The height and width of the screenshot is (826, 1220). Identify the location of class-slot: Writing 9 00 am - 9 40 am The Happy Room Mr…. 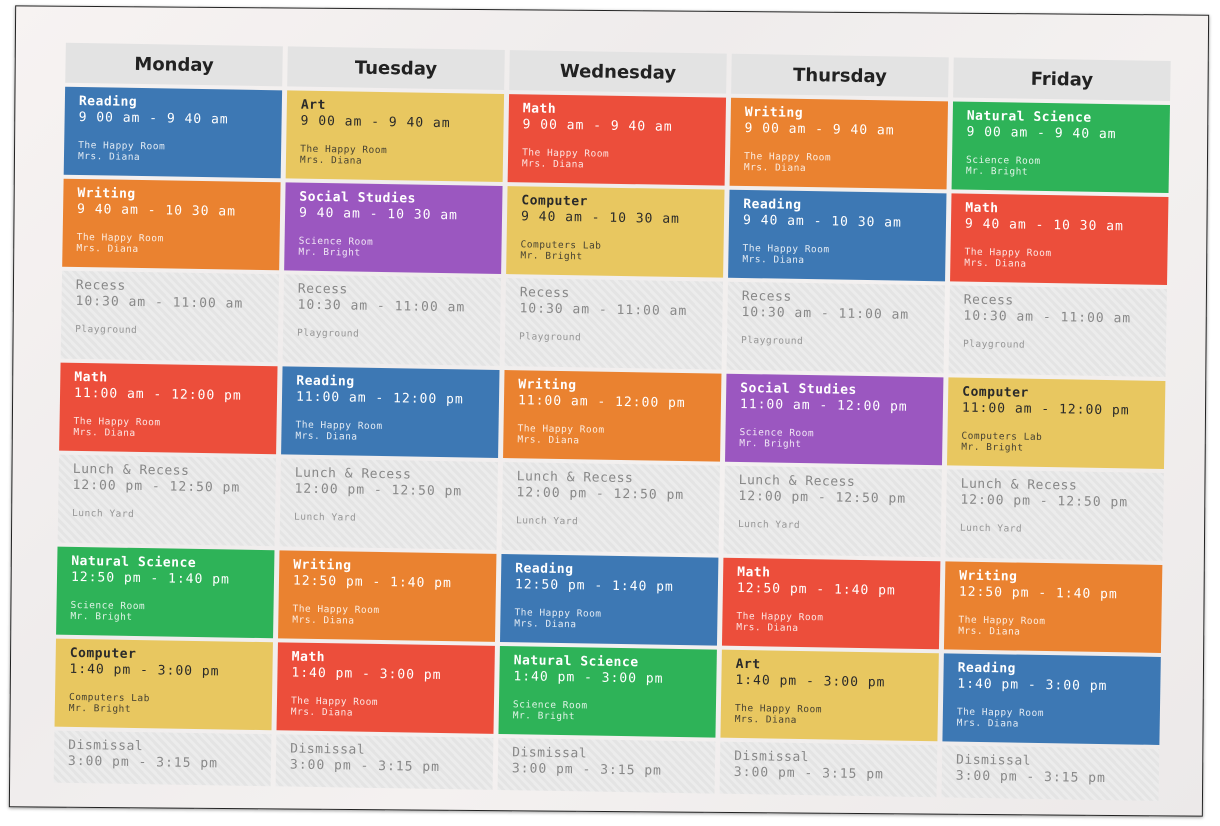
(839, 143).